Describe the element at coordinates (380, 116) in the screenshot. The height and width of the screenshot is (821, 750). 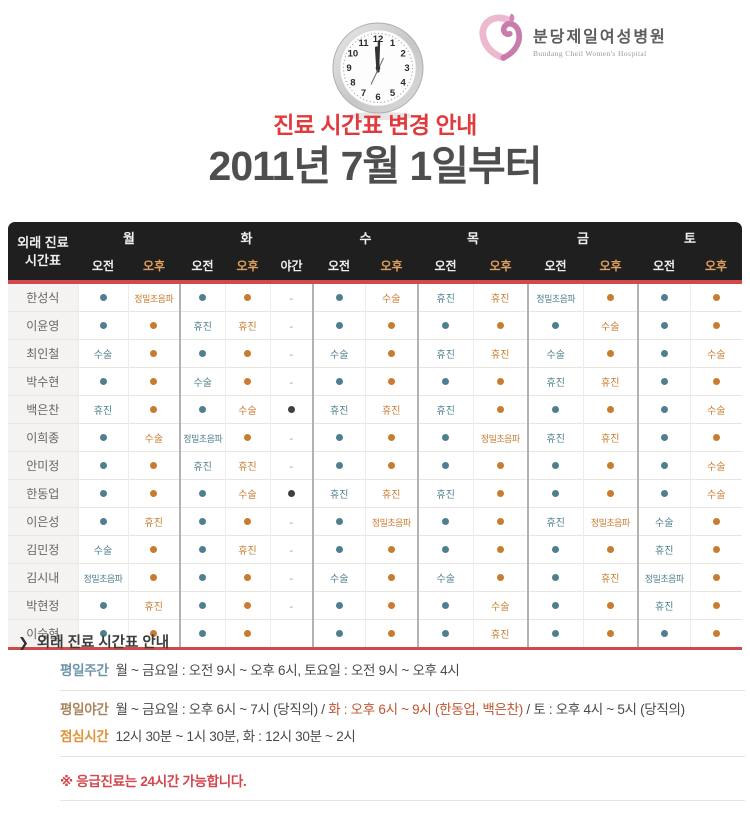
I see `clock-shadow` at that location.